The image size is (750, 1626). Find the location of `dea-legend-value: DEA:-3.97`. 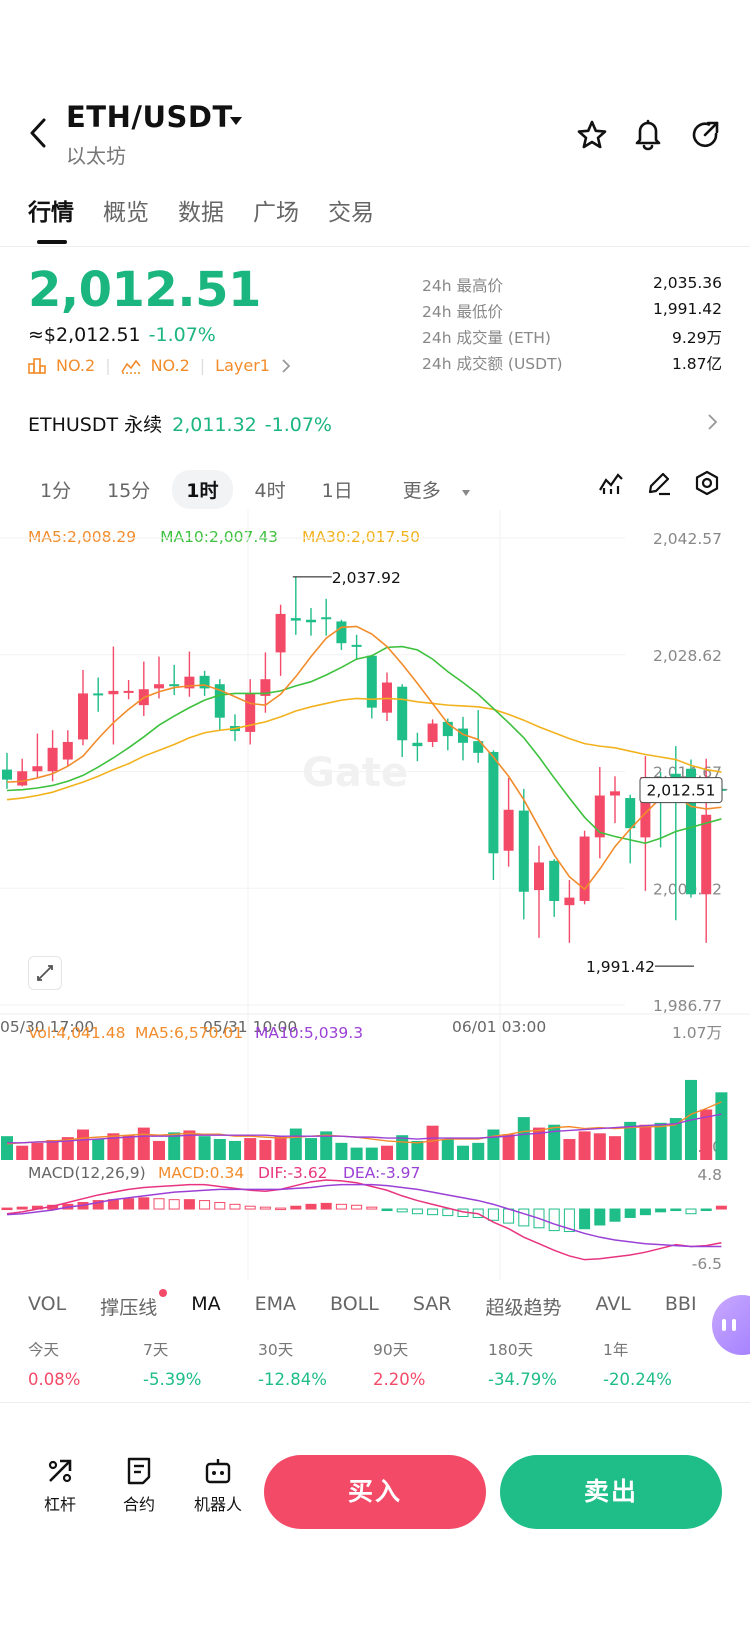

dea-legend-value: DEA:-3.97 is located at coordinates (381, 1173).